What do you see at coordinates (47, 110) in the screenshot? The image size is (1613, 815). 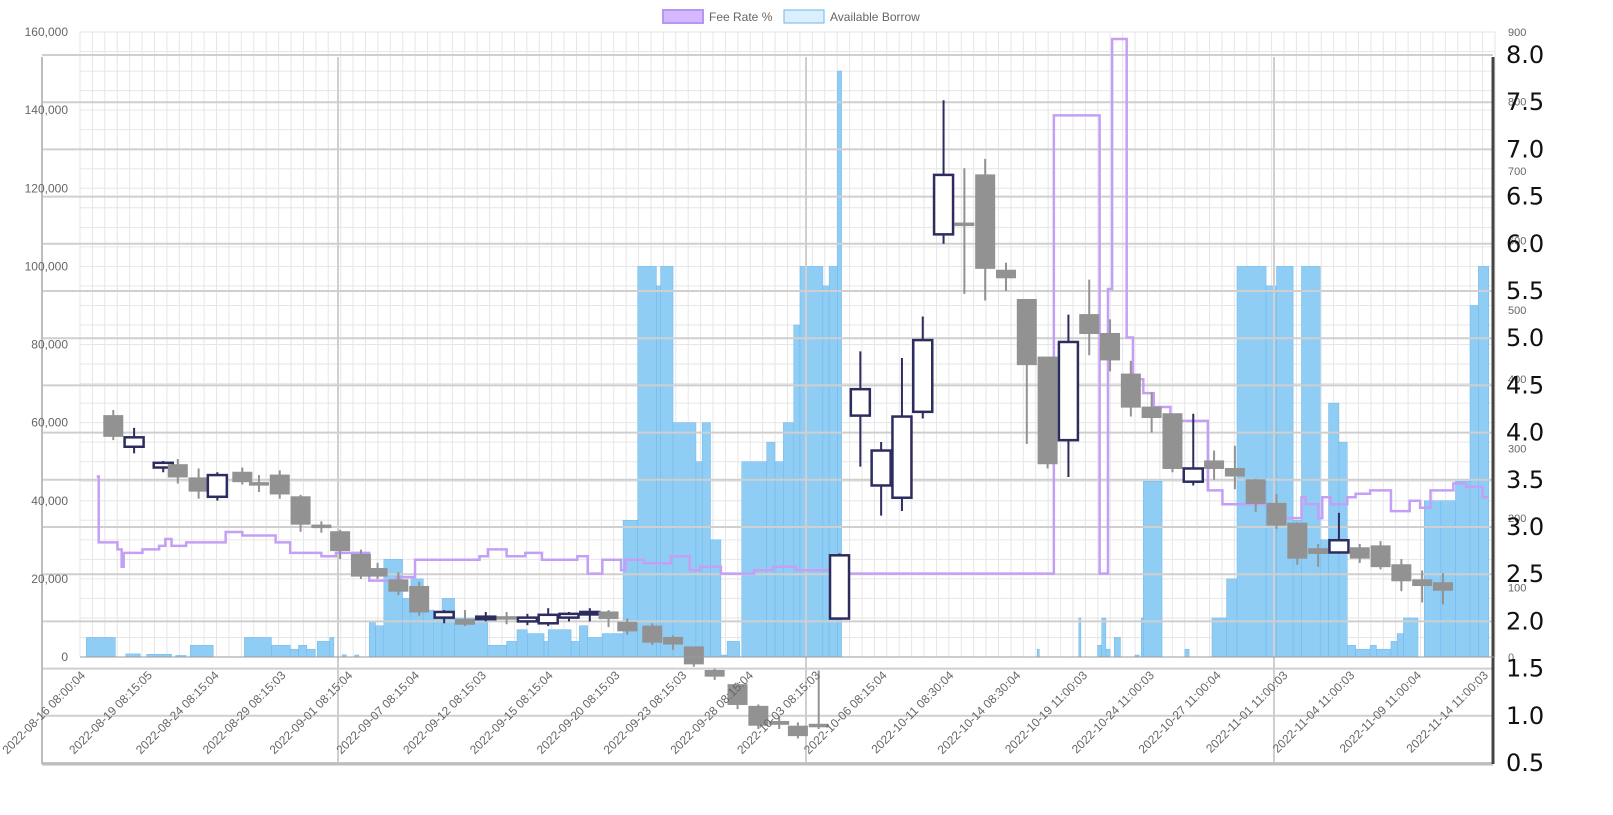 I see `y-tick-label-available-borrow: 140,000` at bounding box center [47, 110].